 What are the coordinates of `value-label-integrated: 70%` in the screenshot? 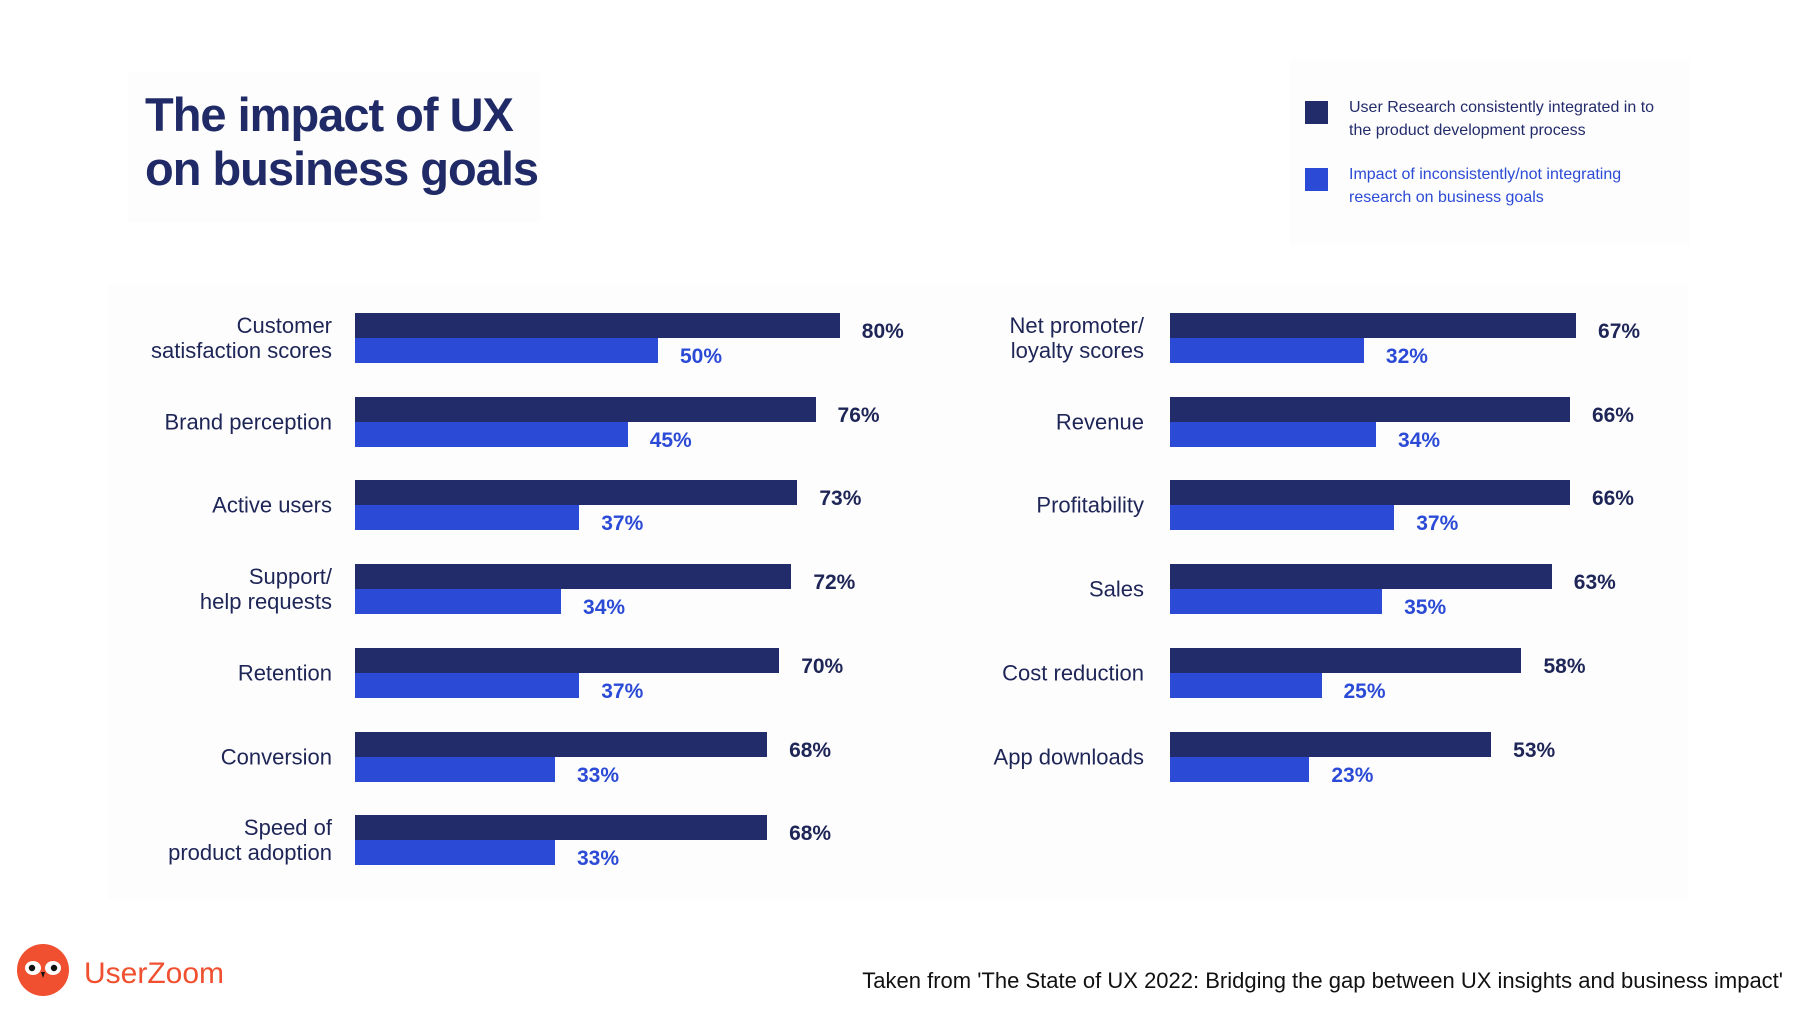 It's located at (822, 666).